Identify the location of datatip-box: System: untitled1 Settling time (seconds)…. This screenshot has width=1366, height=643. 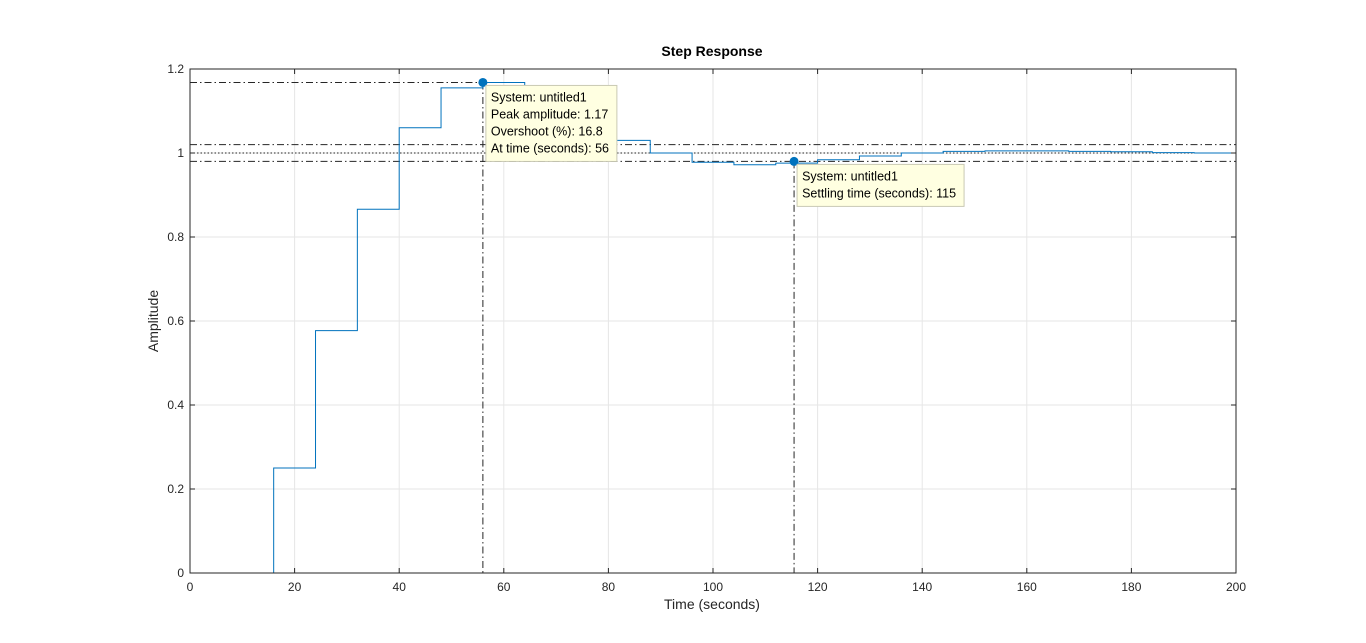
(880, 185).